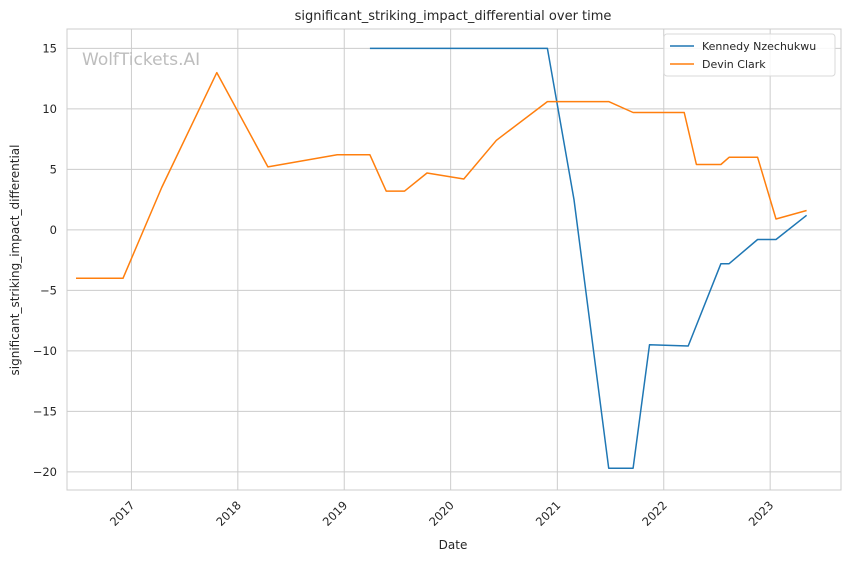 The width and height of the screenshot is (850, 561). Describe the element at coordinates (759, 46) in the screenshot. I see `legend-label: Kennedy Nzechukwu` at that location.